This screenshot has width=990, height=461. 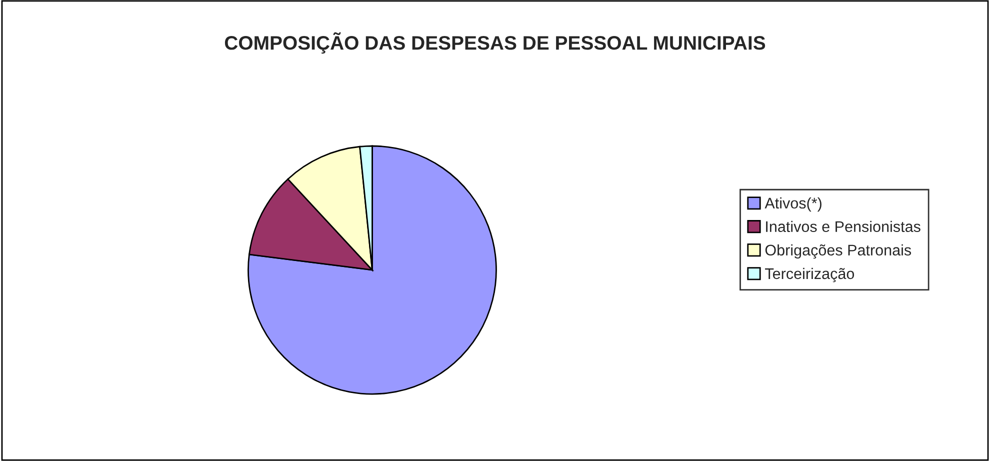 What do you see at coordinates (495, 43) in the screenshot?
I see `chart-title: COMPOSIÇÃO DAS DESPESAS DE PESSOAL MUNICIPAIS` at bounding box center [495, 43].